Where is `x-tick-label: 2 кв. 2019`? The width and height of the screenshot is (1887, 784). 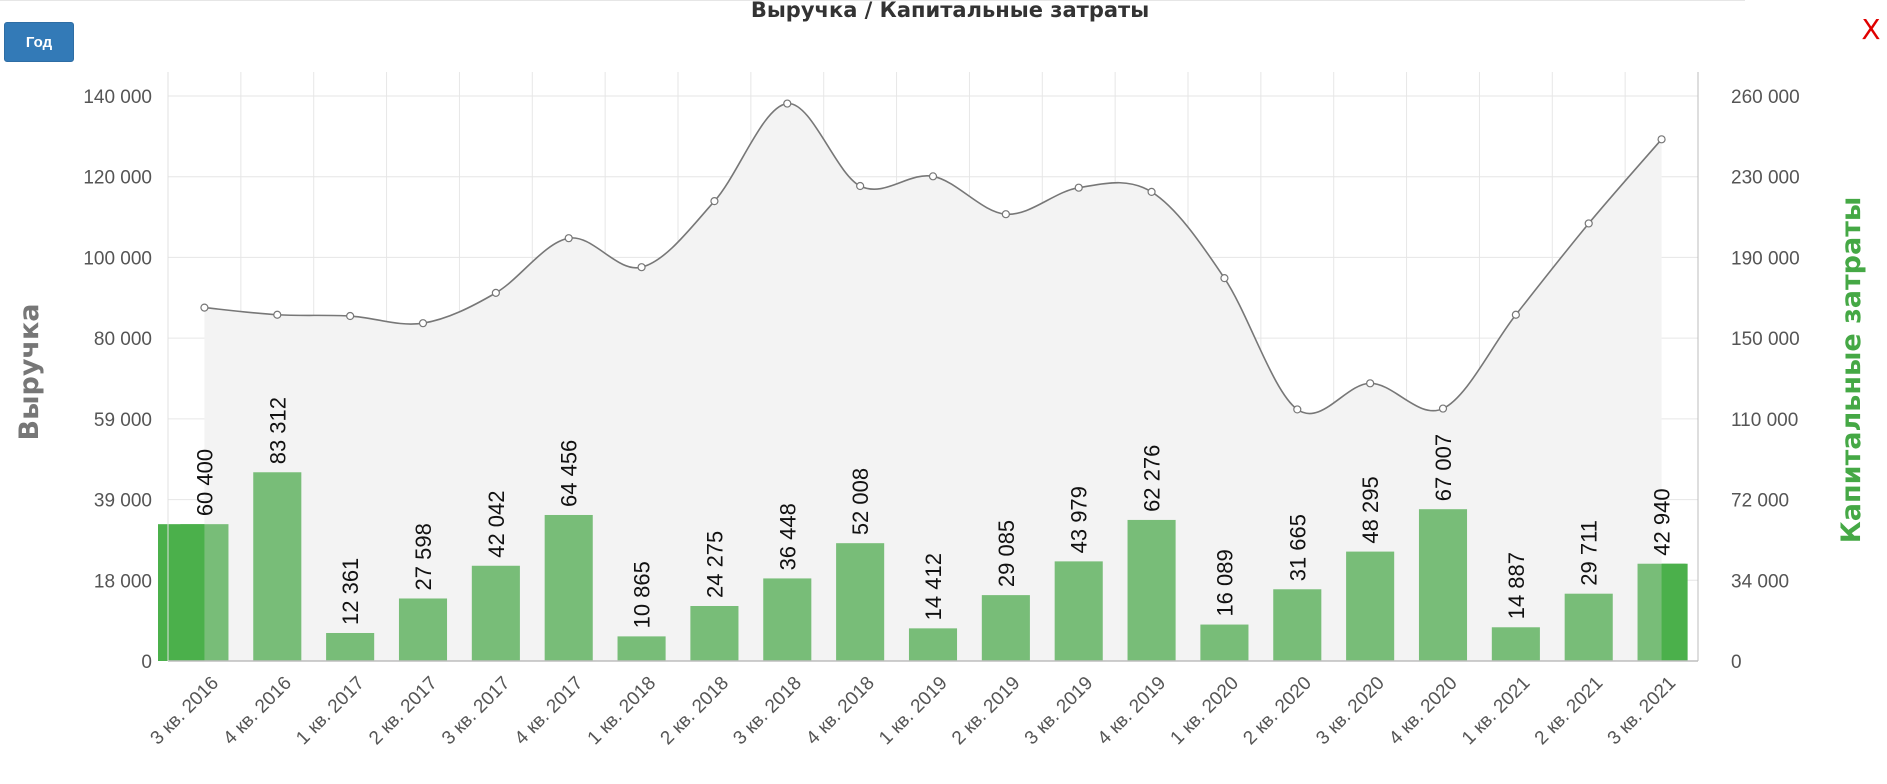 x-tick-label: 2 кв. 2019 is located at coordinates (986, 711).